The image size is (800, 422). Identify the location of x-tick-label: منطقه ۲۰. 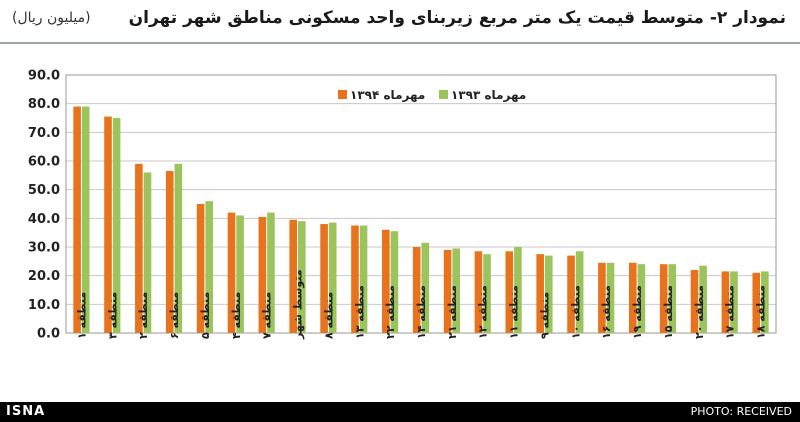
(699, 312).